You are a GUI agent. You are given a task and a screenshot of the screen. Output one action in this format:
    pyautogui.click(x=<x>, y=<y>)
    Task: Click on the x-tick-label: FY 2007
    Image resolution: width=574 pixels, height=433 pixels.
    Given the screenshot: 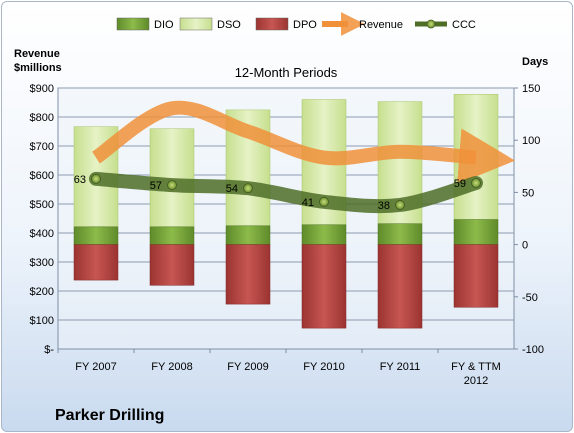 What is the action you would take?
    pyautogui.click(x=95, y=367)
    